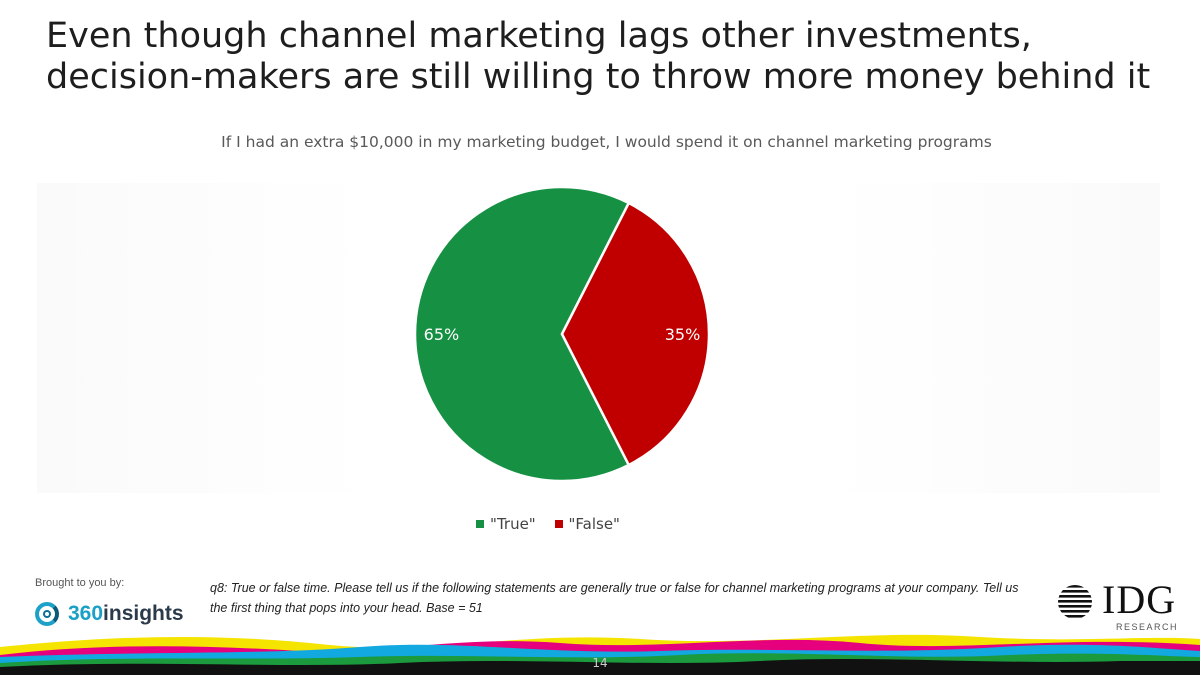  What do you see at coordinates (513, 524) in the screenshot?
I see `legend-label-true: "True"` at bounding box center [513, 524].